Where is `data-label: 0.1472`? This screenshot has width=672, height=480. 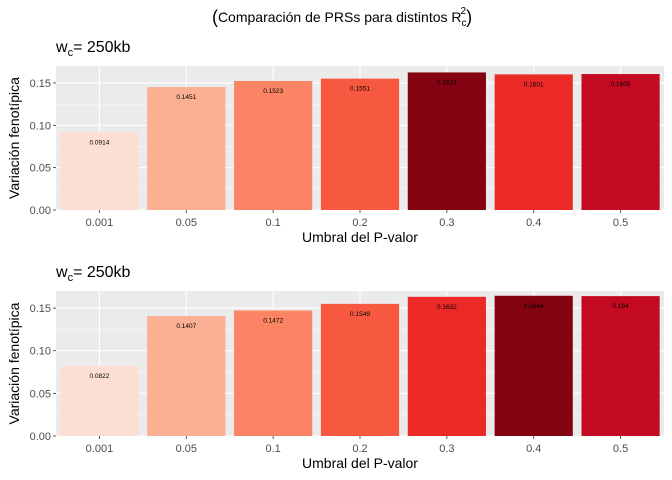 data-label: 0.1472 is located at coordinates (273, 320).